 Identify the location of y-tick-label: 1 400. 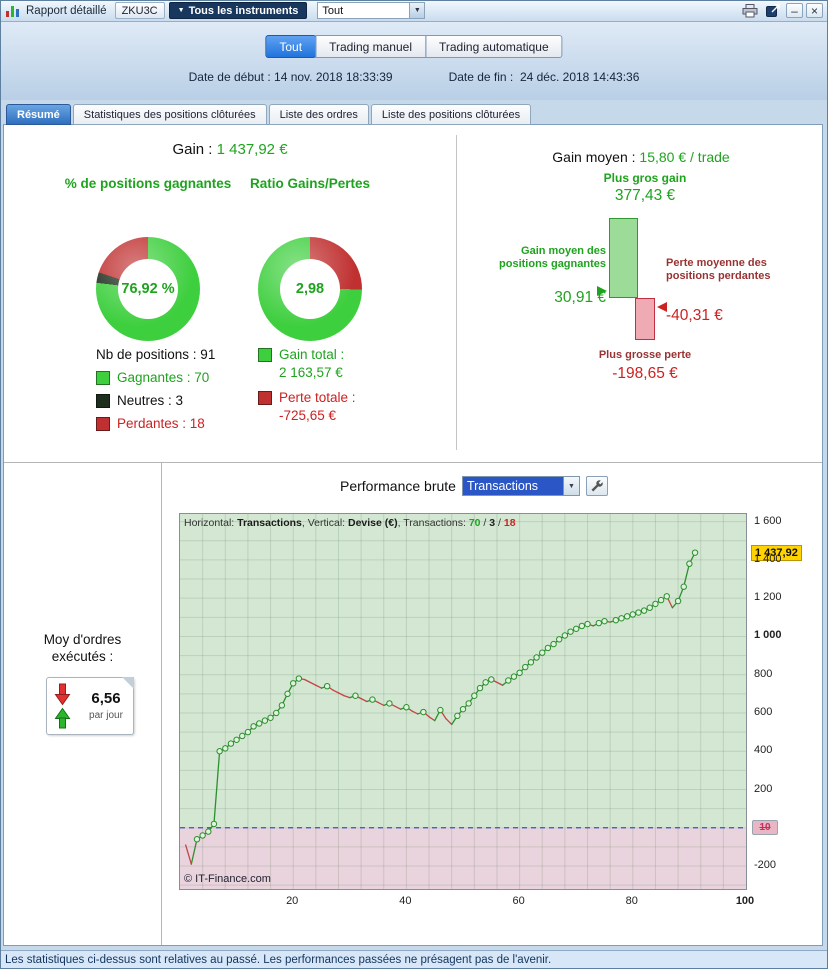
(768, 558).